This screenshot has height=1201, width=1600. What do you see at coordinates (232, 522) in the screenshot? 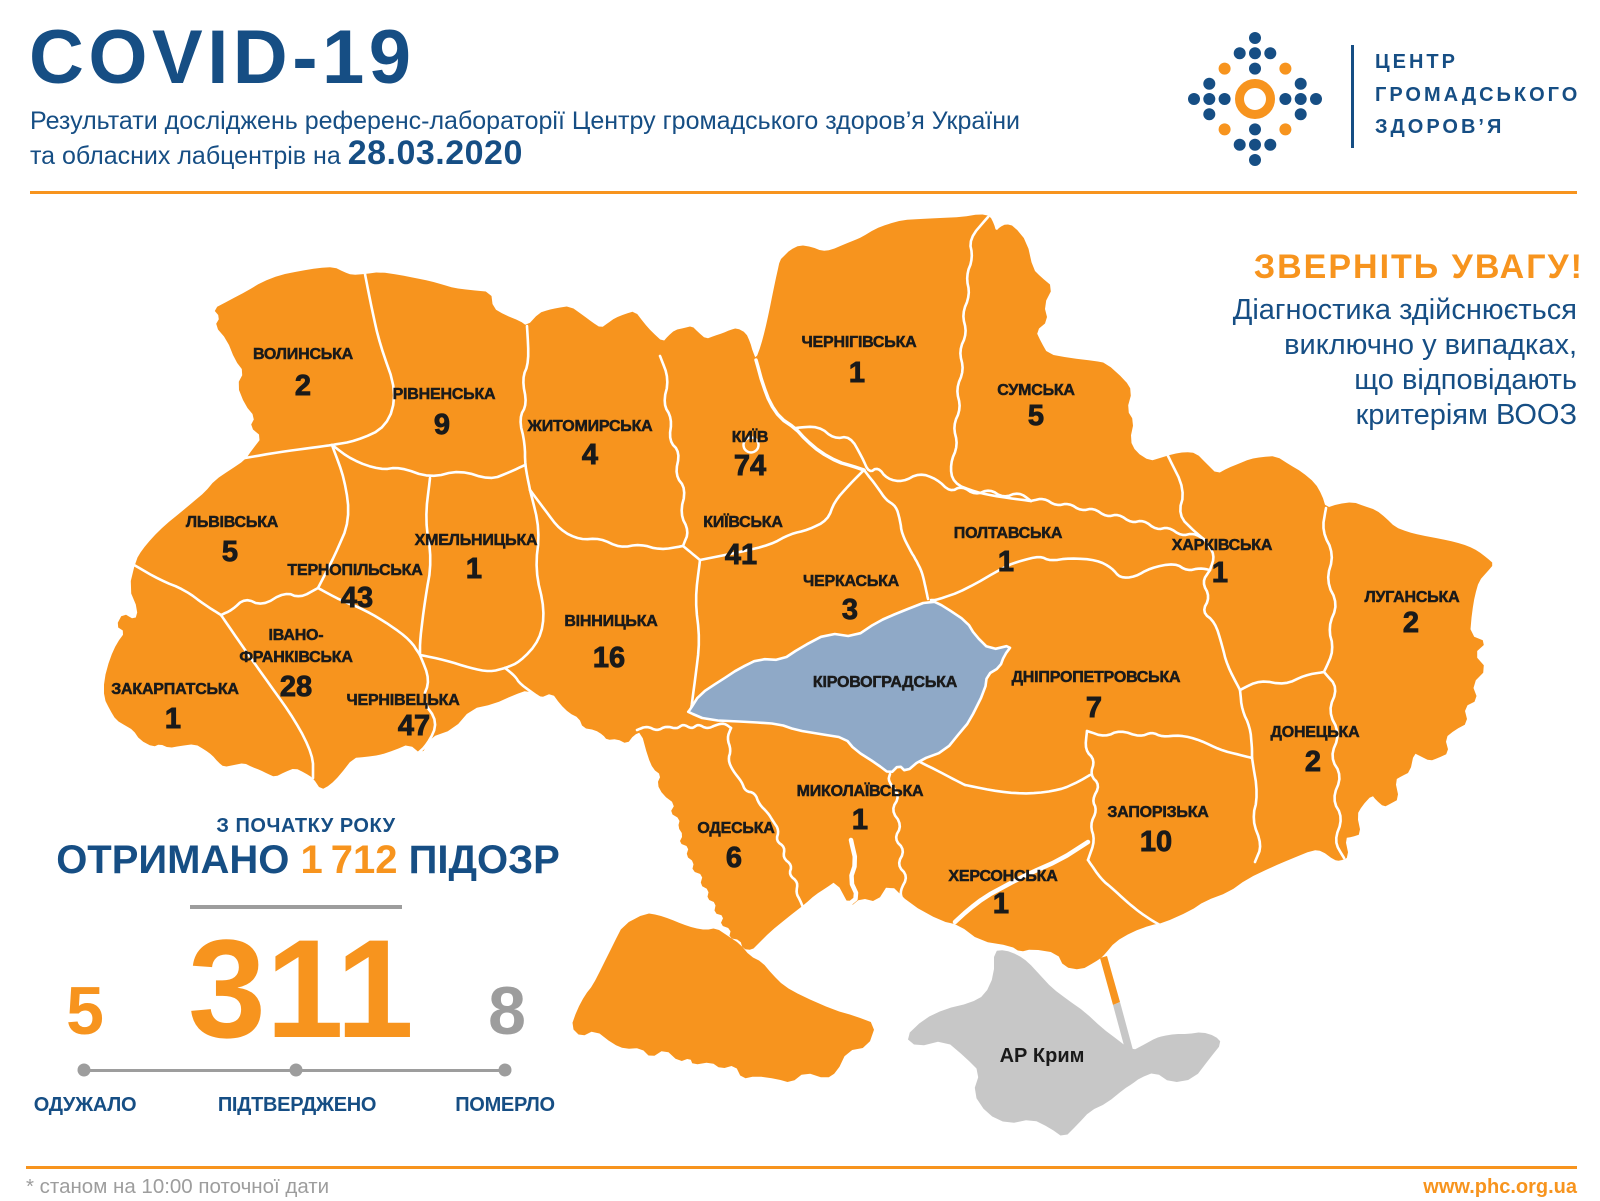
I see `svg-text: ЛЬВІВСЬКА` at bounding box center [232, 522].